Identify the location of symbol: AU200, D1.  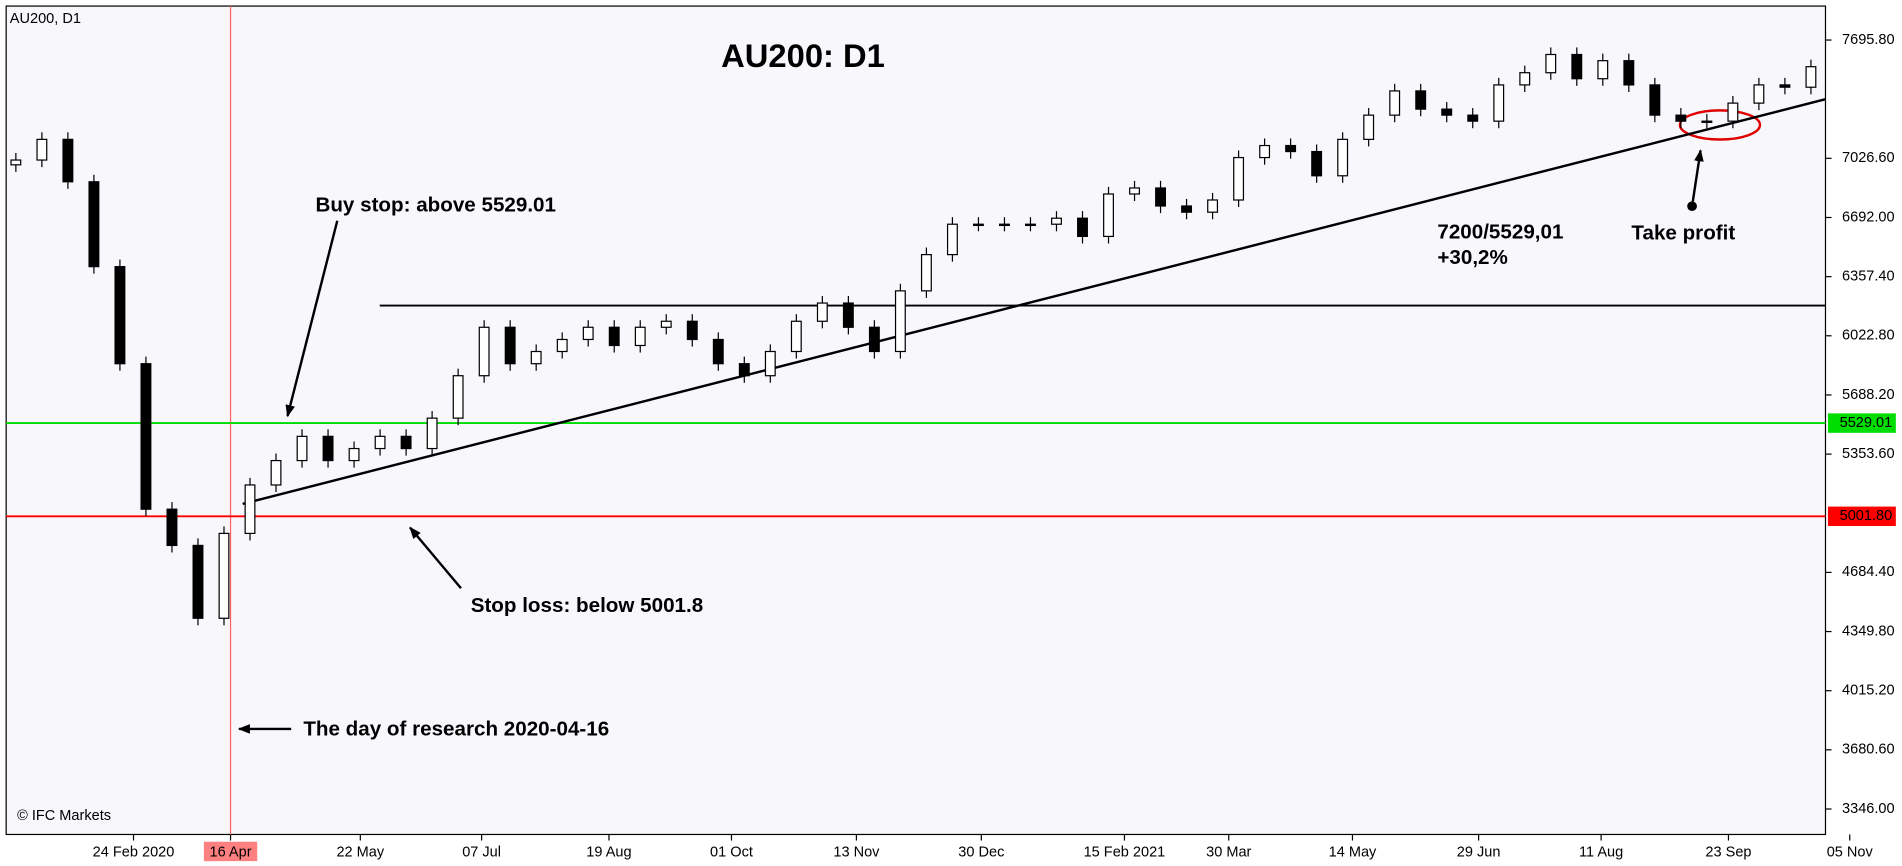
(45, 19).